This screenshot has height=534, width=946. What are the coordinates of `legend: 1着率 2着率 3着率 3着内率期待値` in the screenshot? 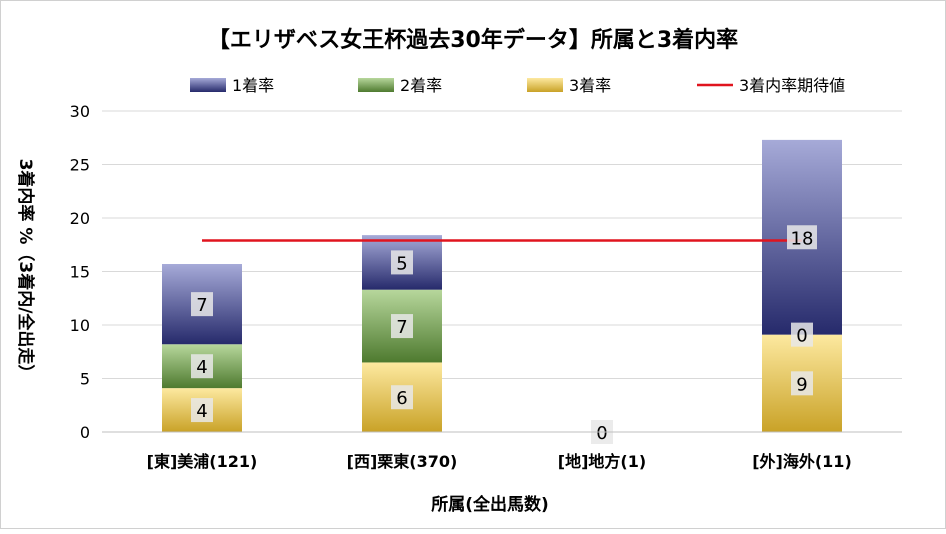 It's located at (517, 85).